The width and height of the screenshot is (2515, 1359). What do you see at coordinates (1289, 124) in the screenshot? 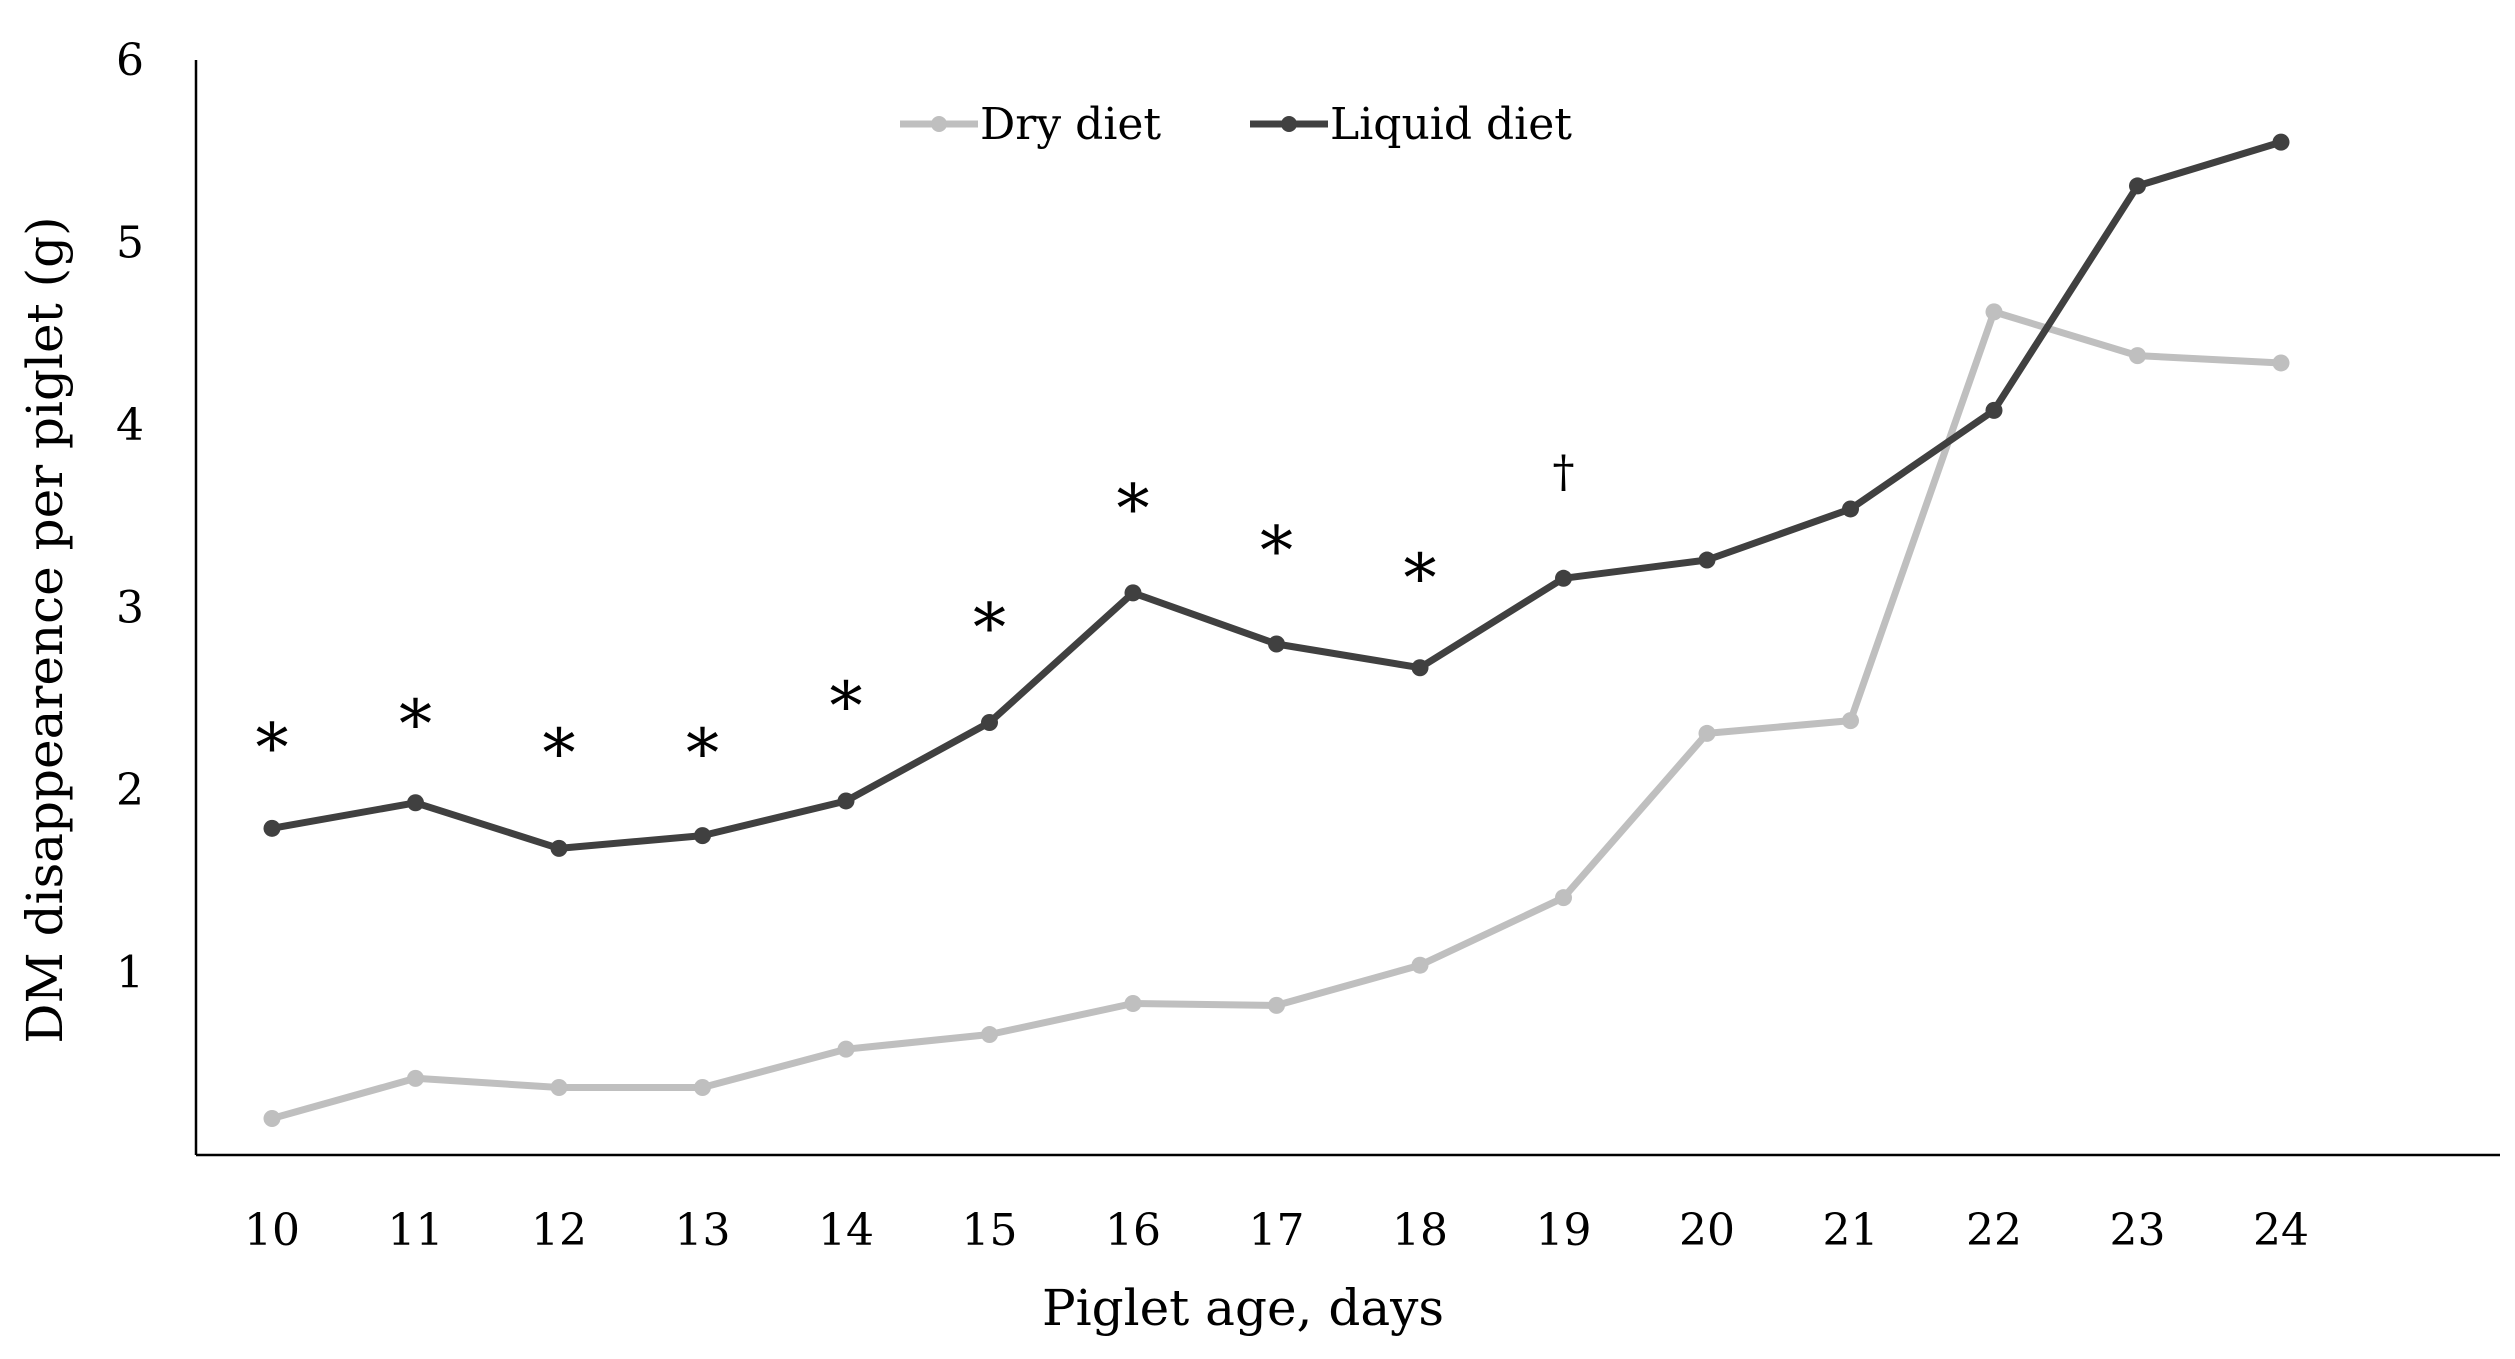
I see `legend-marker-liquid-diet` at bounding box center [1289, 124].